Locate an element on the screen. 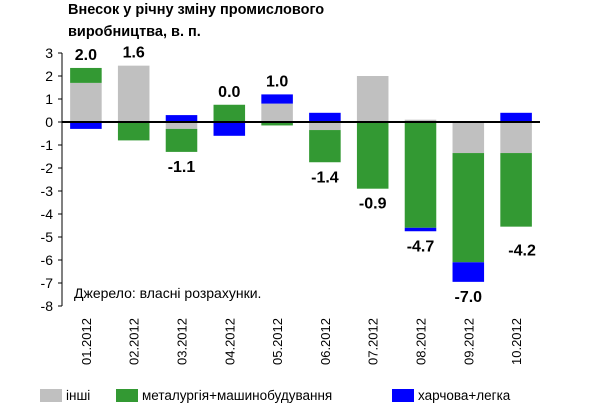 The height and width of the screenshot is (411, 590). source-annotation: Джерело: власні розрахунки. is located at coordinates (167, 293).